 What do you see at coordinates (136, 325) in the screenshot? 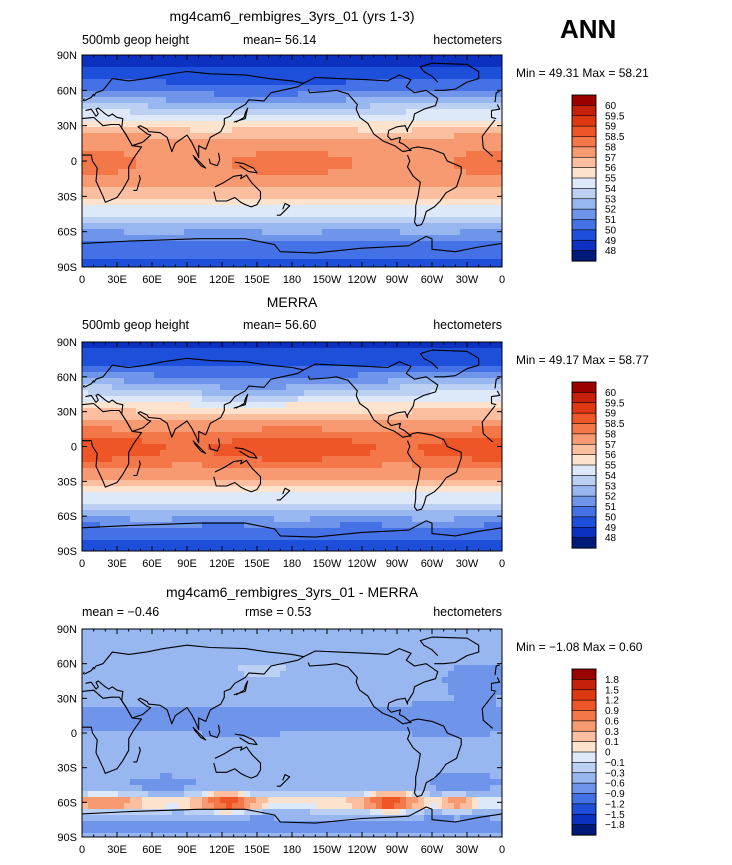
I see `panel-left-label: 500mb geop height` at bounding box center [136, 325].